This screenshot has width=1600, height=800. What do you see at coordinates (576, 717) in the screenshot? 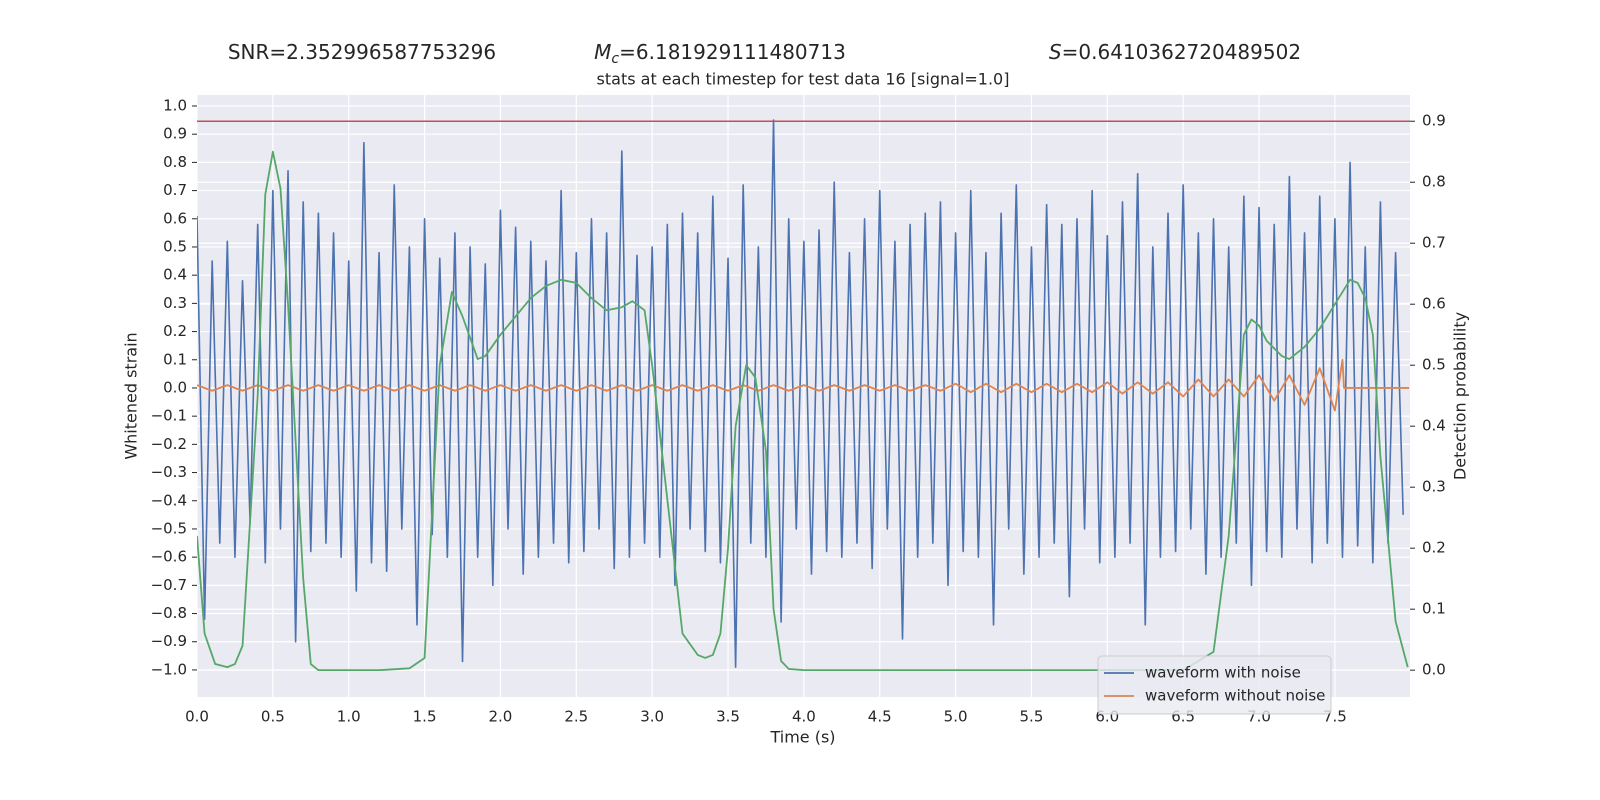
I see `x-tick-label: 2.5` at bounding box center [576, 717].